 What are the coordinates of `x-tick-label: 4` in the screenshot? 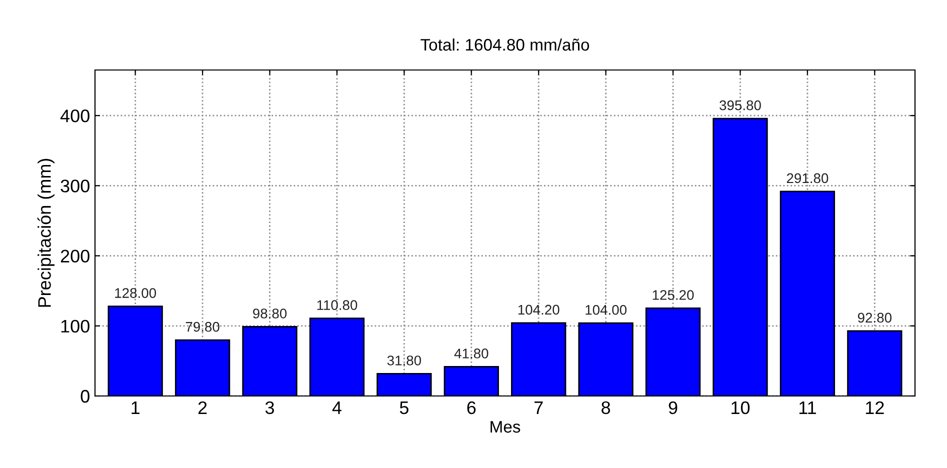 It's located at (337, 408).